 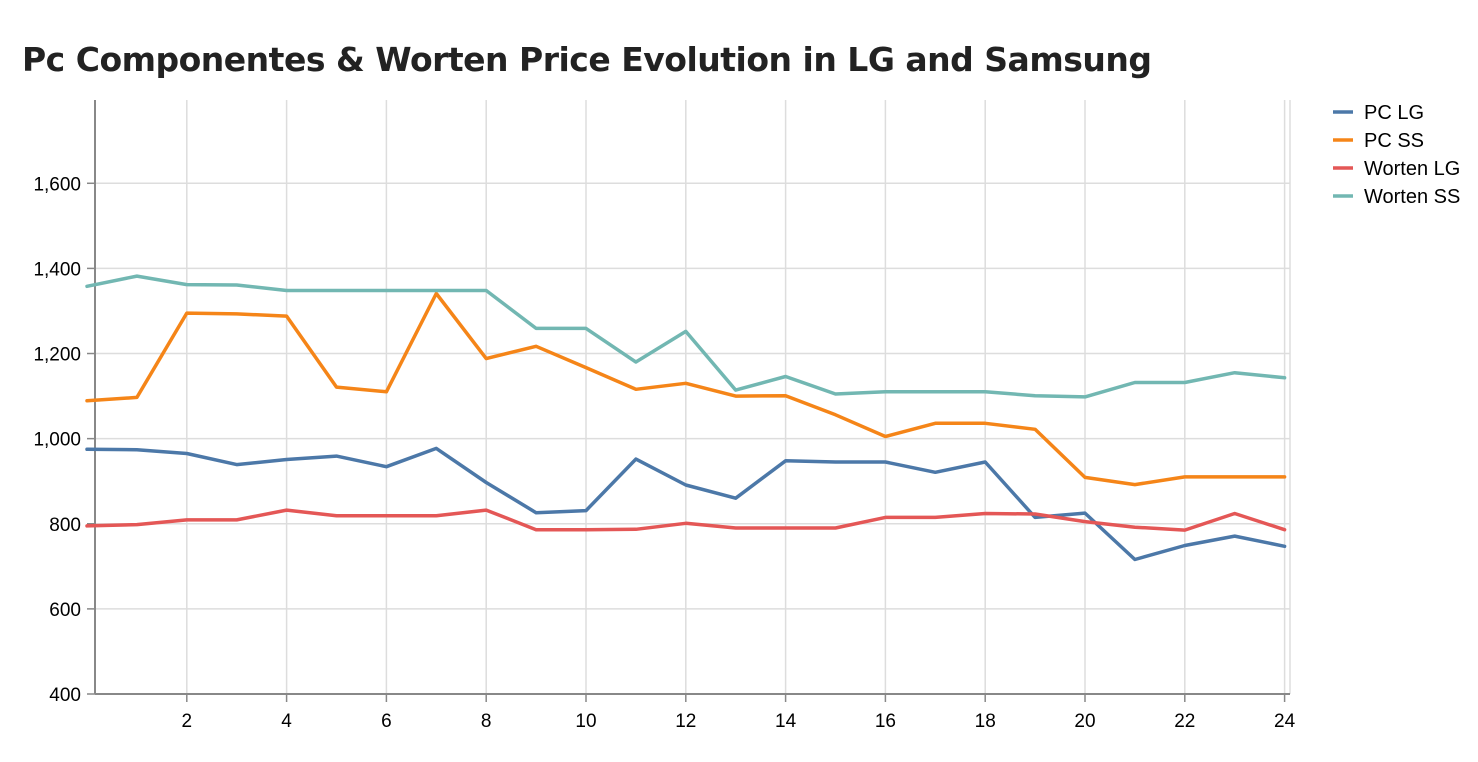 I want to click on x-tick-label: 22, so click(x=1184, y=721).